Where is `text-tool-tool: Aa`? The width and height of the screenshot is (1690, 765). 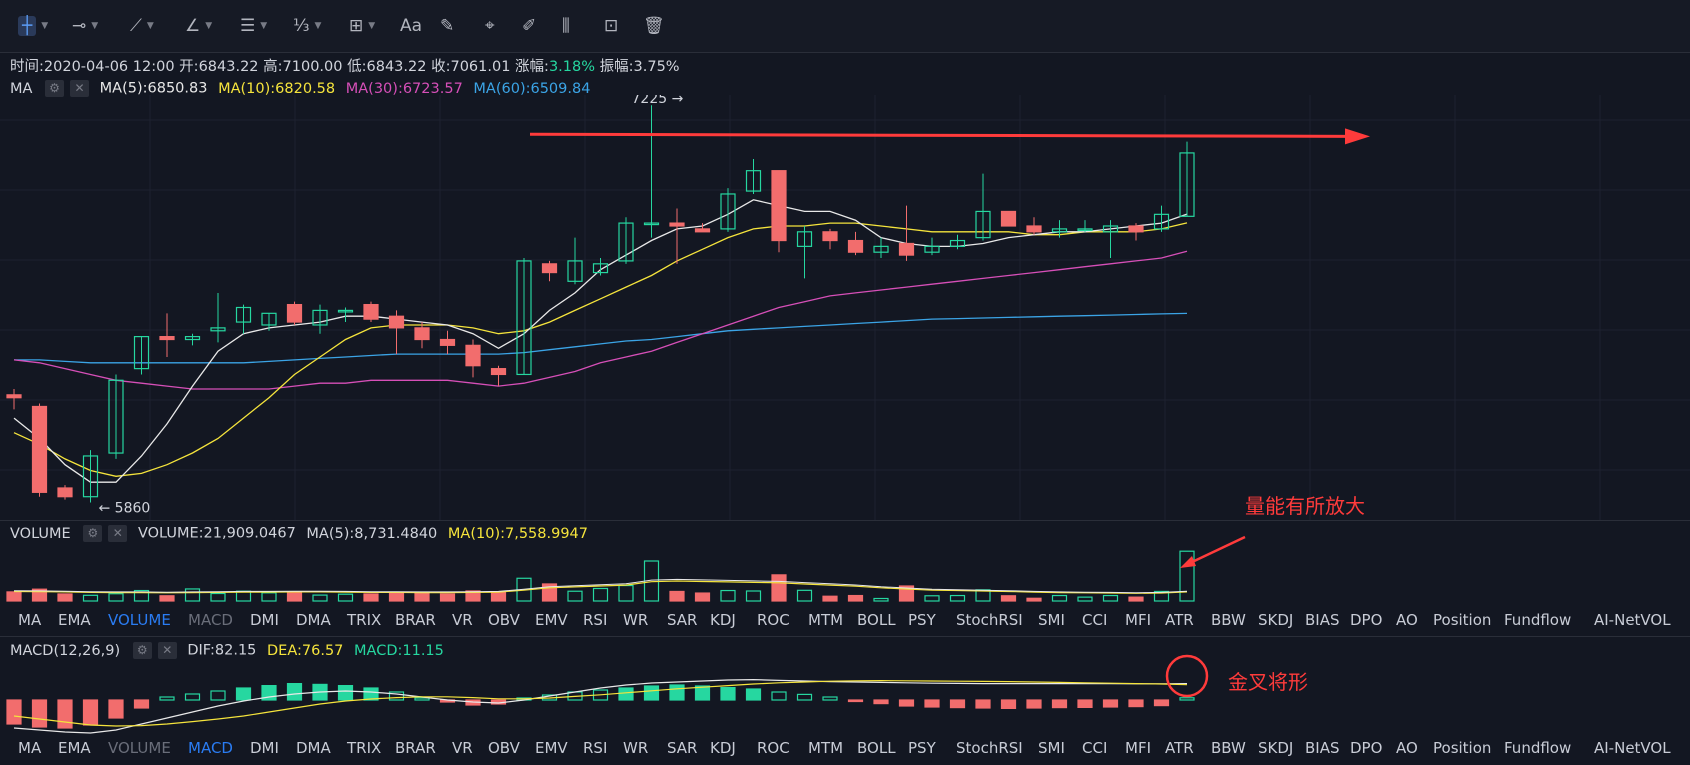
text-tool-tool: Aa is located at coordinates (411, 26).